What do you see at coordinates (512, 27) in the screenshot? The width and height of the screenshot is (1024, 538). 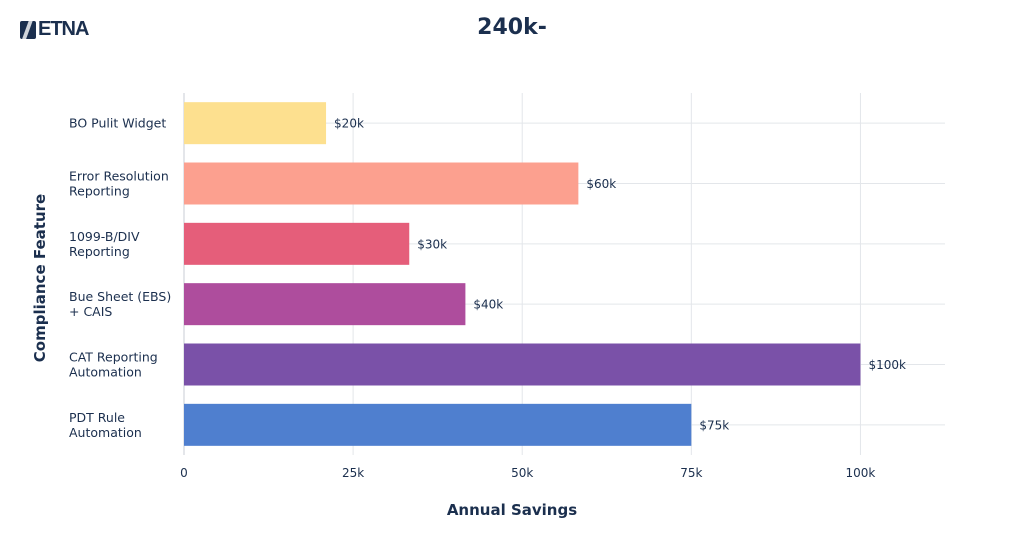 I see `chart-title: 240k-` at bounding box center [512, 27].